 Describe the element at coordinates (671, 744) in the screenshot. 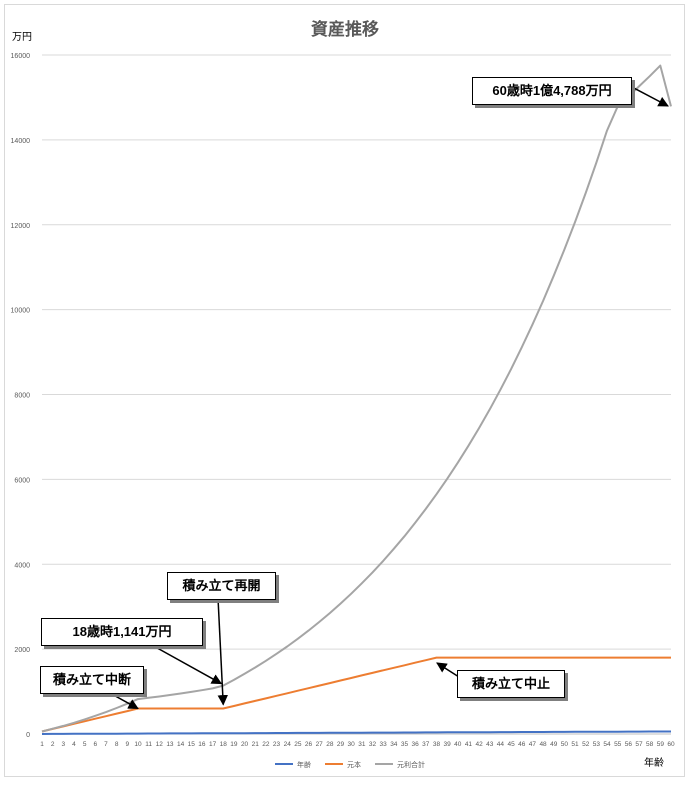

I see `x-tick-label: 60` at that location.